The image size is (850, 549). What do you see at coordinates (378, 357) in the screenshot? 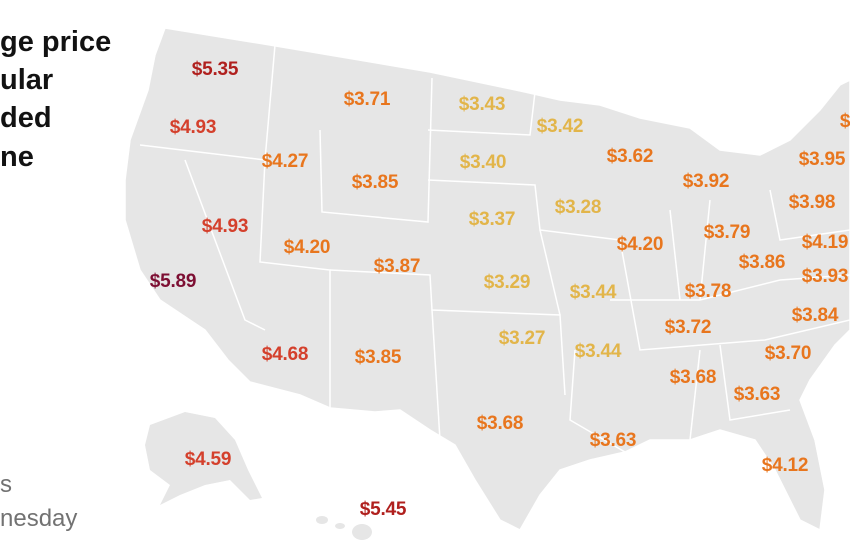
I see `price-label-nm: $3.85` at bounding box center [378, 357].